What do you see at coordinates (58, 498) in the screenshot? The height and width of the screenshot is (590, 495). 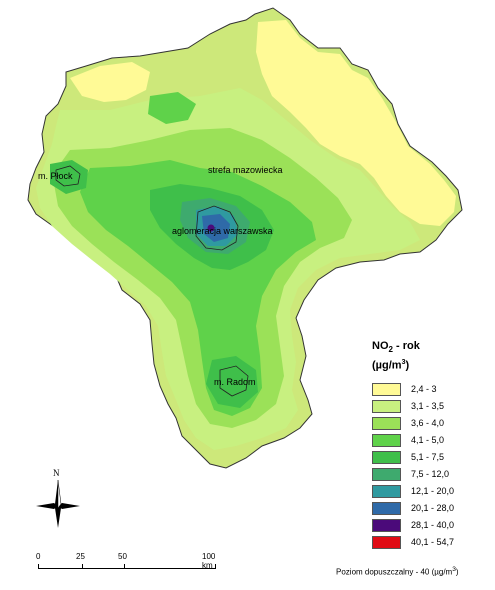 I see `north-arrow-icon: N` at bounding box center [58, 498].